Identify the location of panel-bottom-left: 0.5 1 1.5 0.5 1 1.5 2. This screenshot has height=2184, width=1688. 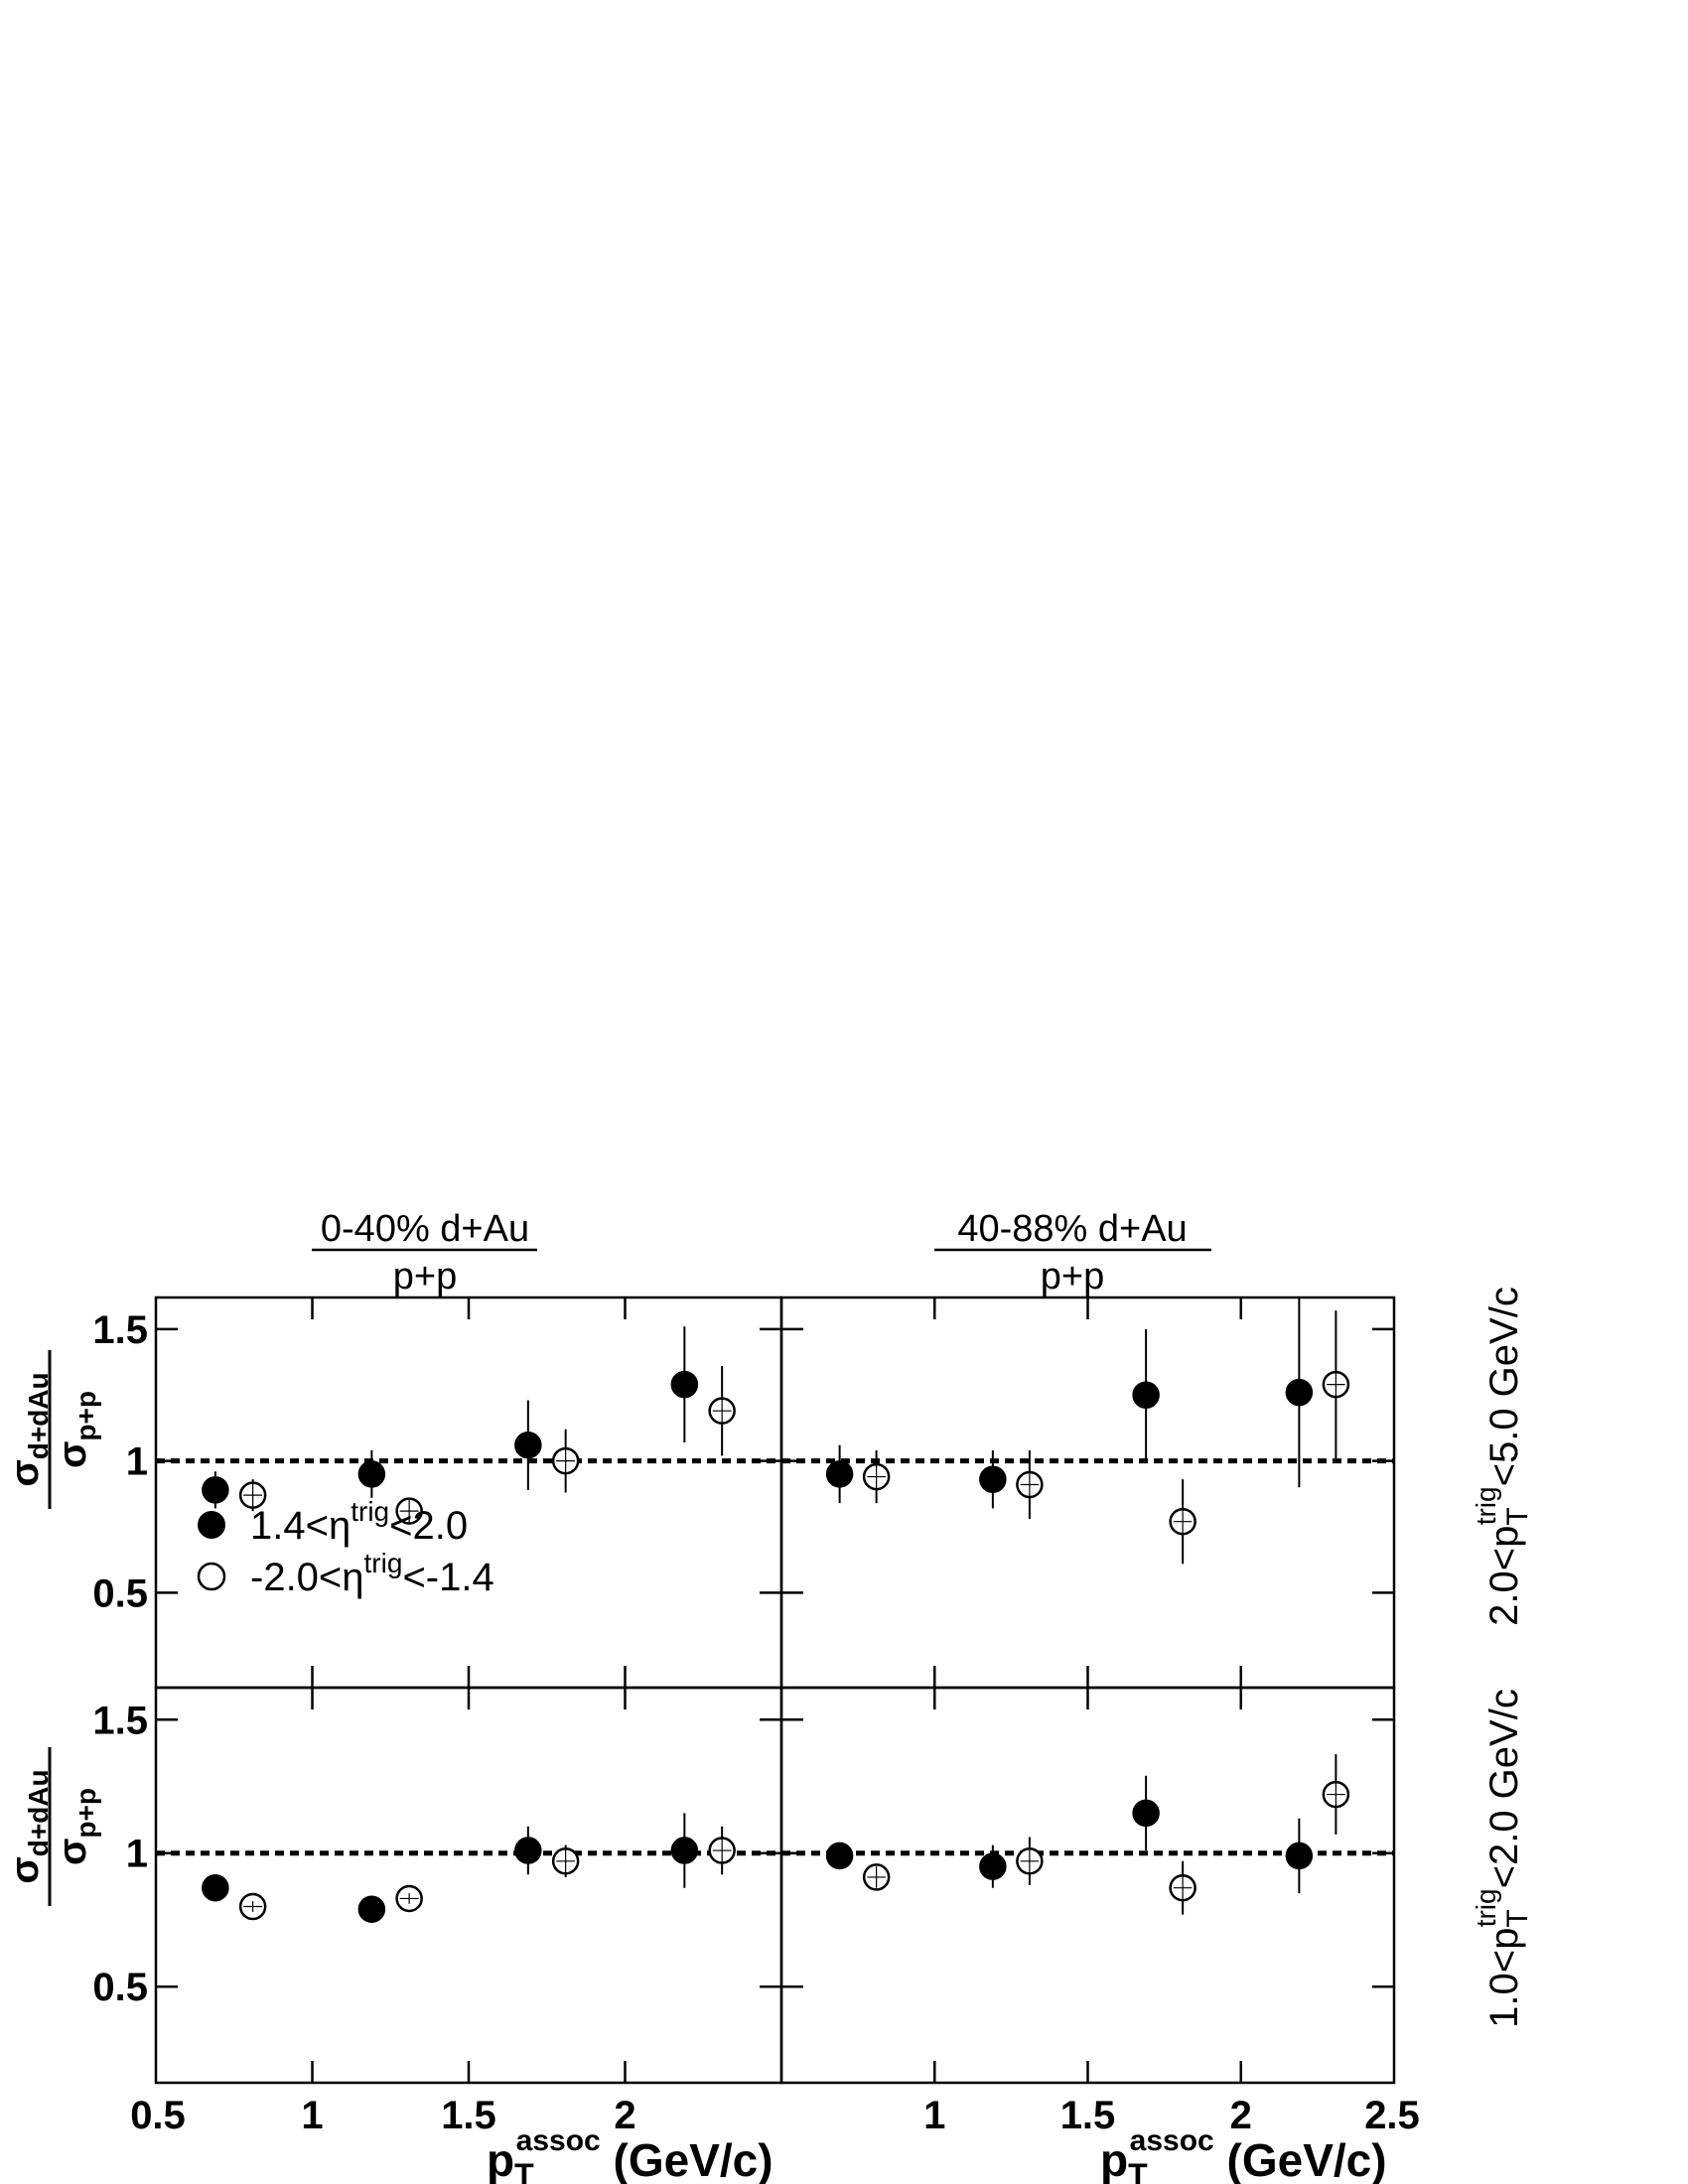
(437, 1911).